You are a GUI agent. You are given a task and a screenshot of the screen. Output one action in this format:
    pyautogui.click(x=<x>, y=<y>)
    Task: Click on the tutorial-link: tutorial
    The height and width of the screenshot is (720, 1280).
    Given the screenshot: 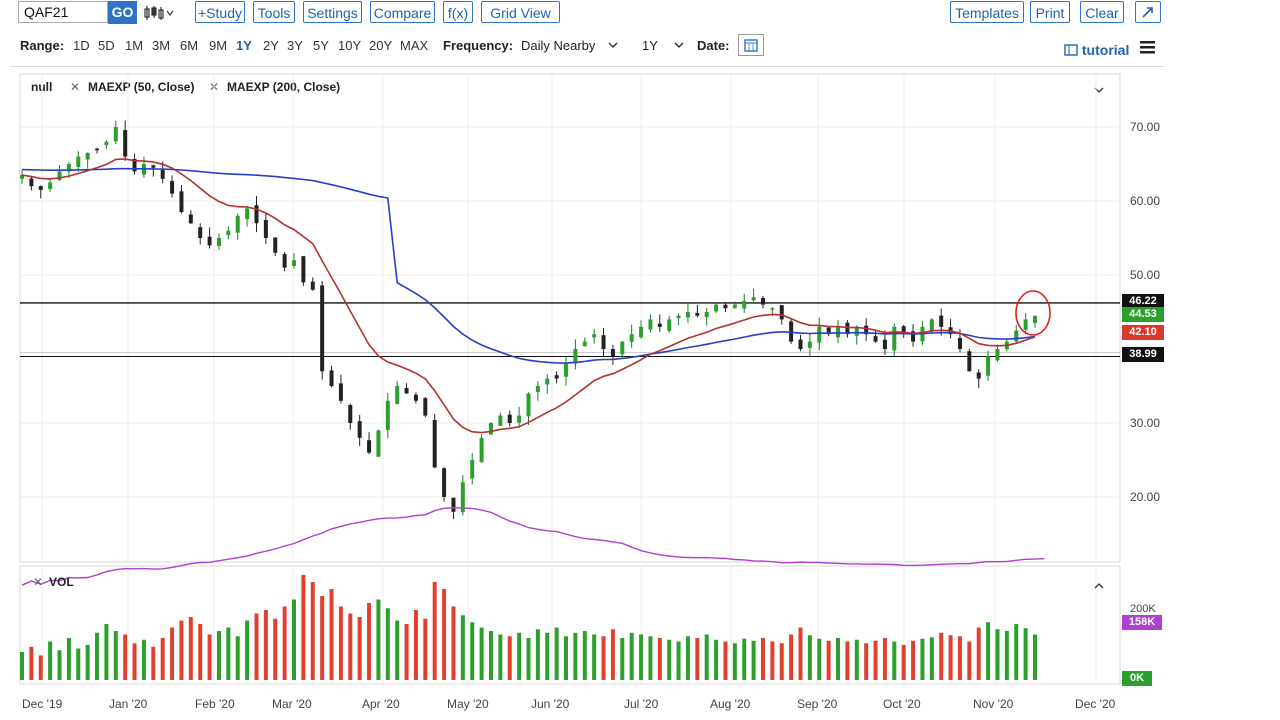 What is the action you would take?
    pyautogui.click(x=1096, y=50)
    